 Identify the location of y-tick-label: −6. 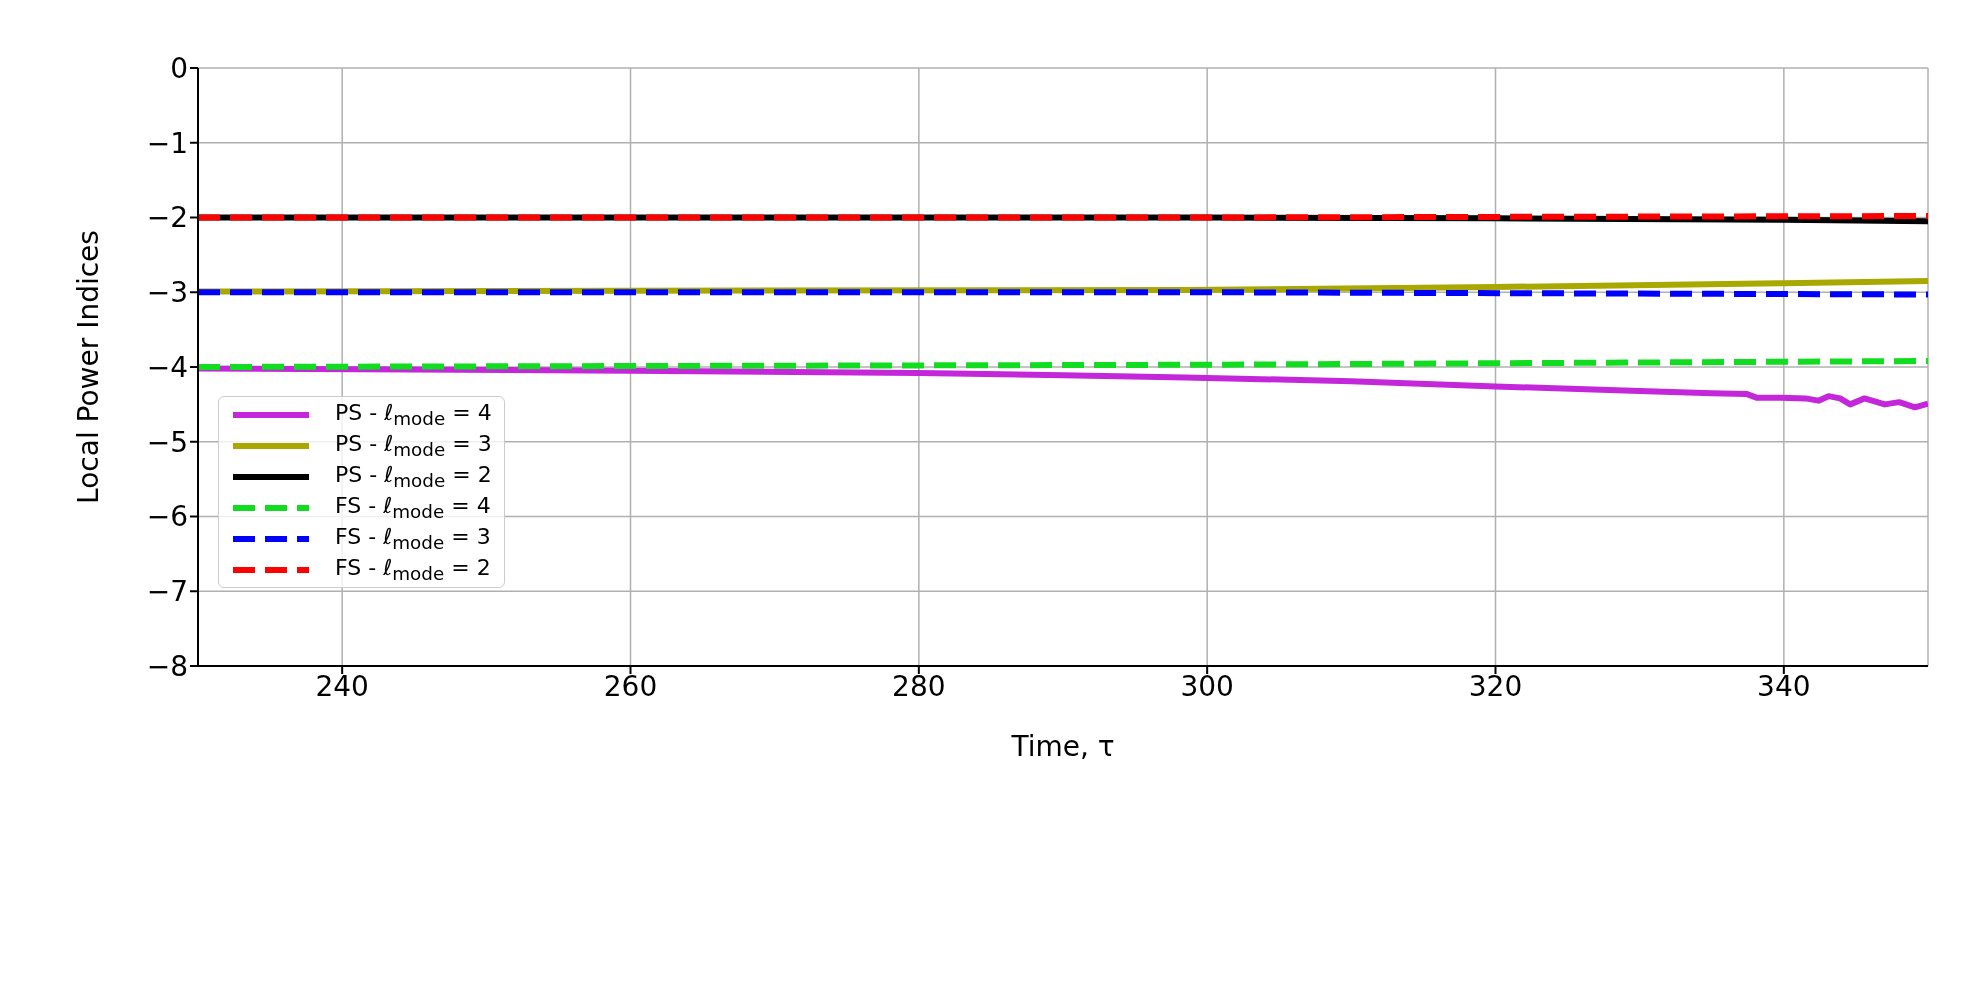
(167, 517).